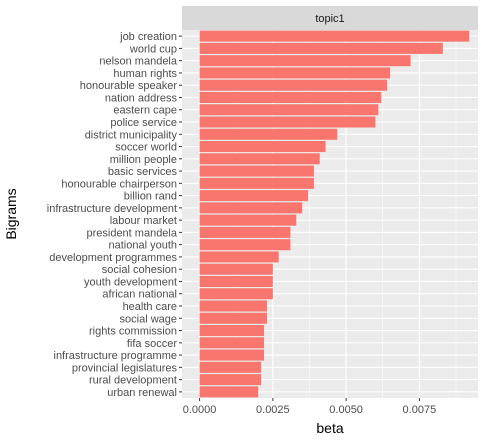 This screenshot has height=440, width=485. What do you see at coordinates (145, 74) in the screenshot?
I see `y-tick-label: human rights` at bounding box center [145, 74].